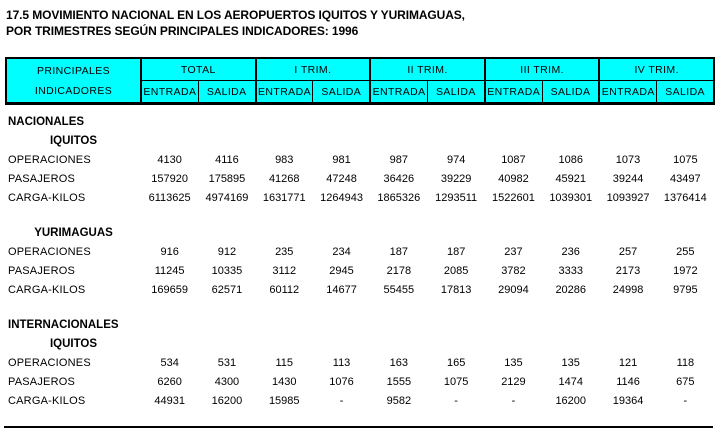 The height and width of the screenshot is (432, 719). I want to click on cell-value: 1093927, so click(628, 197).